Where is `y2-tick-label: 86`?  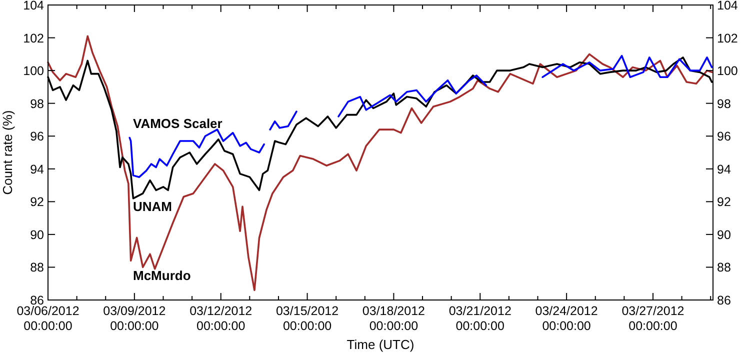
y2-tick-label: 86 is located at coordinates (724, 301).